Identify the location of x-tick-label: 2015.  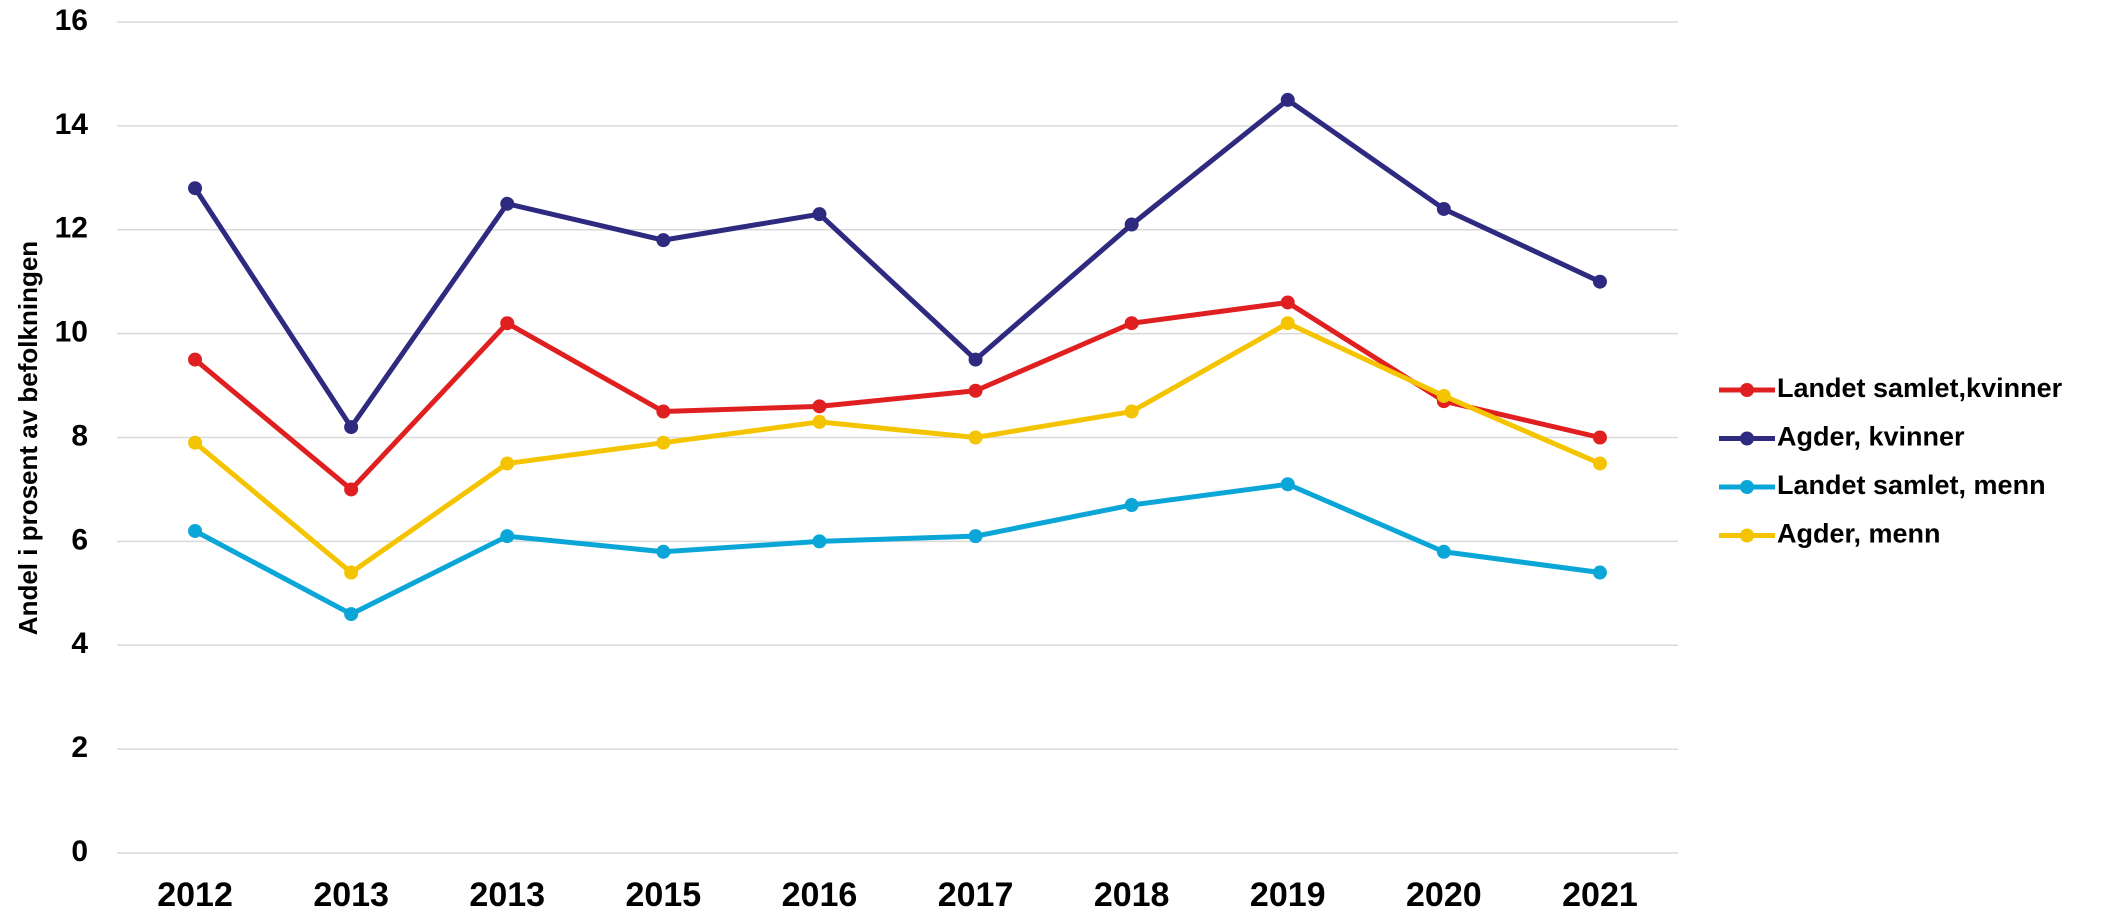
(664, 895).